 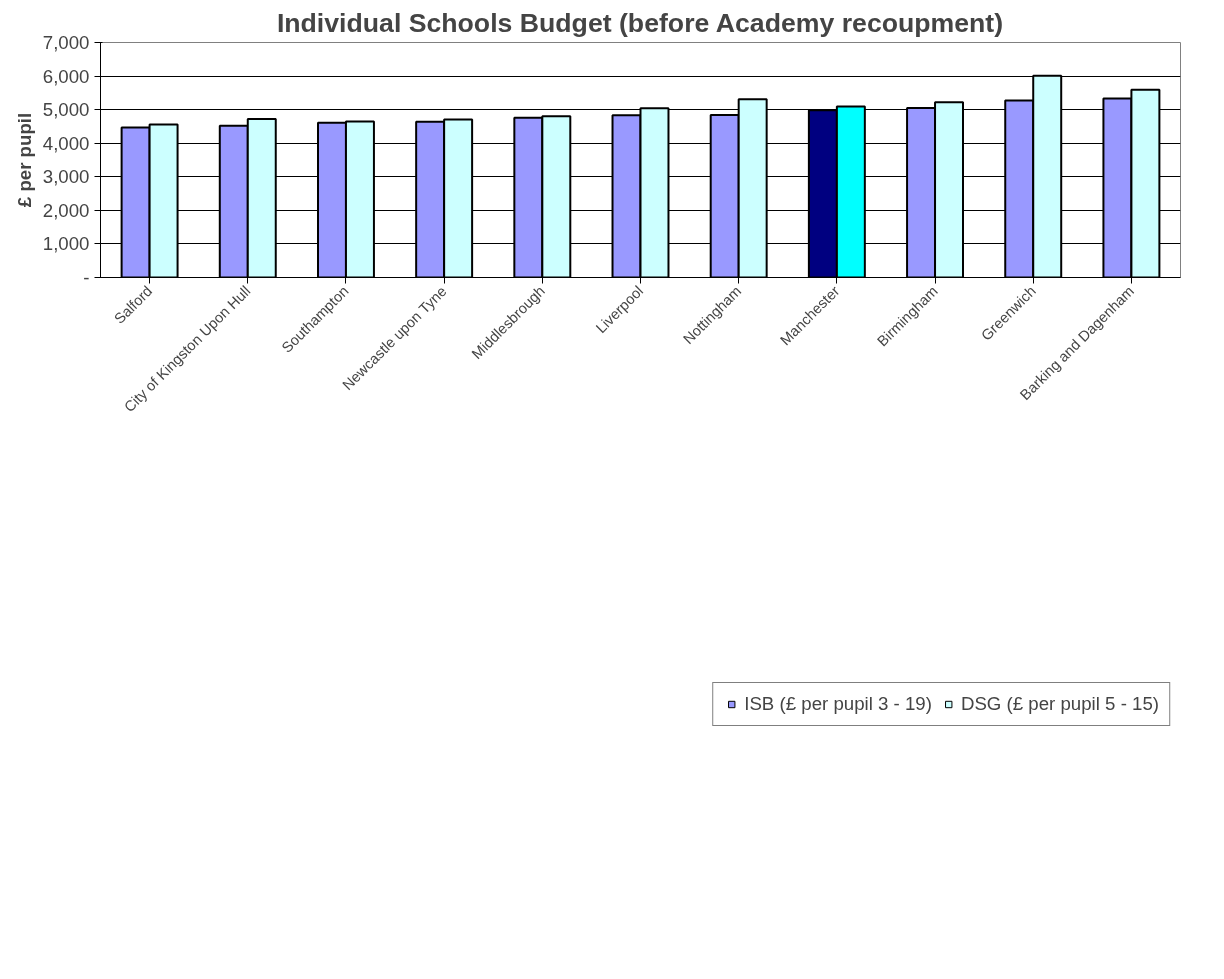 What do you see at coordinates (838, 704) in the screenshot?
I see `legend-label: ISB (£ per pupil 3 - 19)` at bounding box center [838, 704].